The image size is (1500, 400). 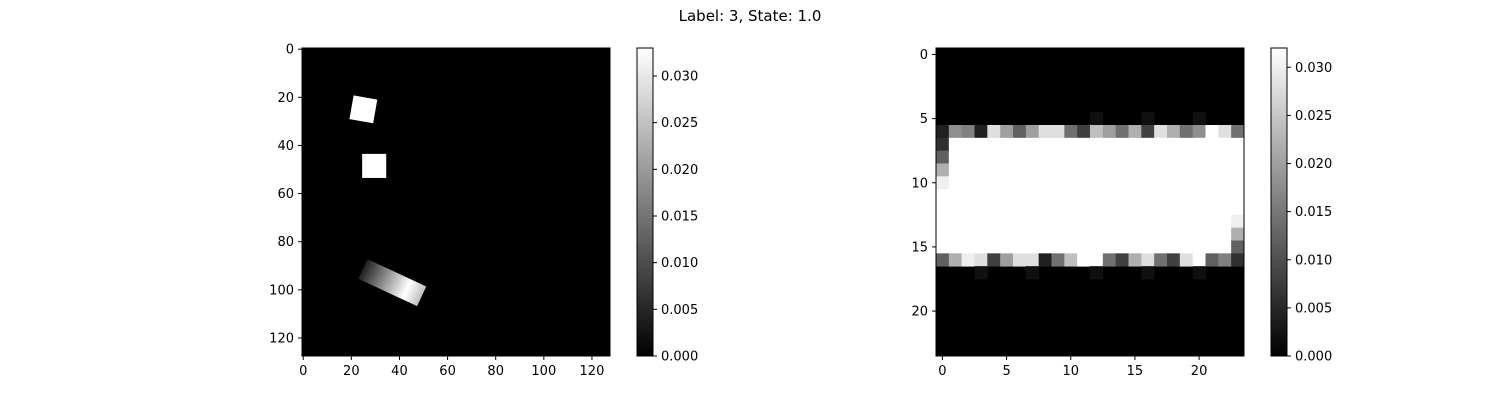 I want to click on colorbar-tick-label: 0.015, so click(x=1313, y=212).